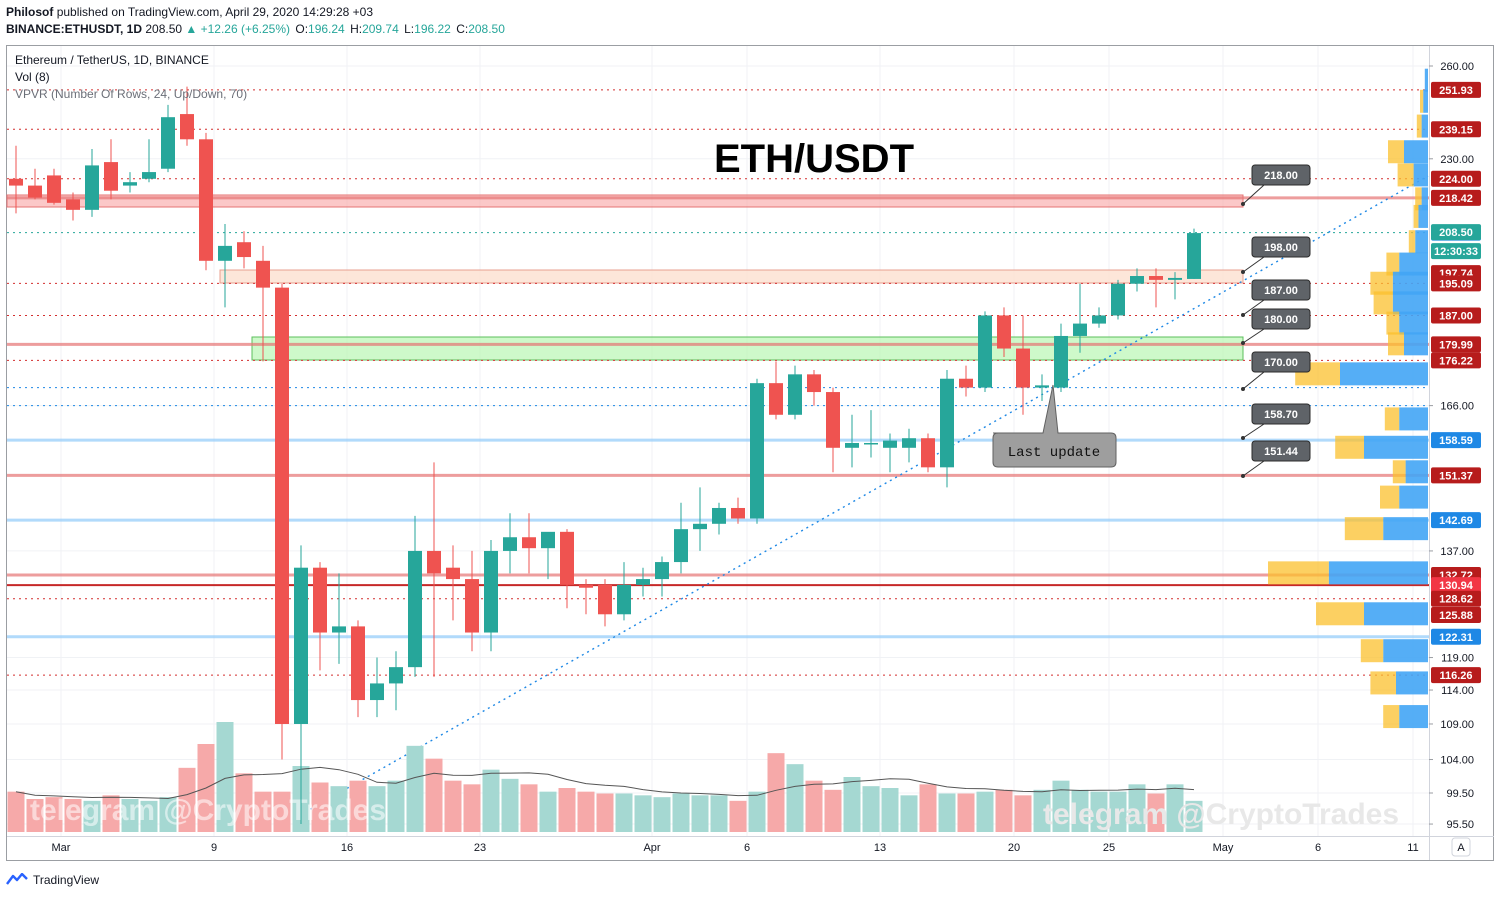 This screenshot has width=1500, height=898. What do you see at coordinates (1457, 725) in the screenshot?
I see `y-tick-label: 109.00` at bounding box center [1457, 725].